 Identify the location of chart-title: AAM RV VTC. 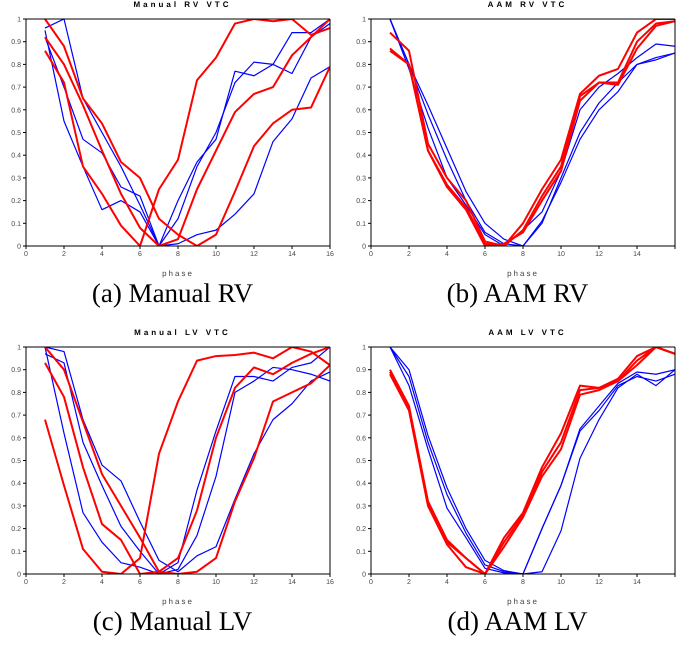
(527, 5).